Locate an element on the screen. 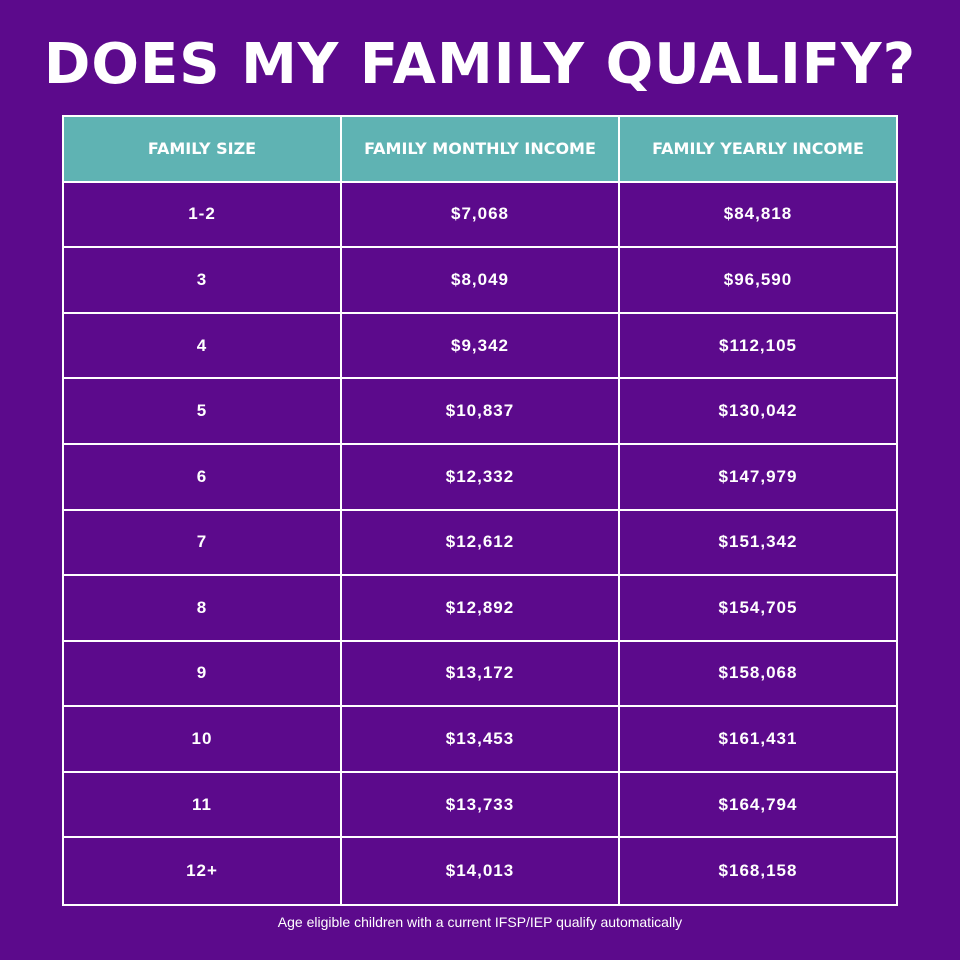 This screenshot has height=960, width=960. cell-family-size: 11 is located at coordinates (203, 805).